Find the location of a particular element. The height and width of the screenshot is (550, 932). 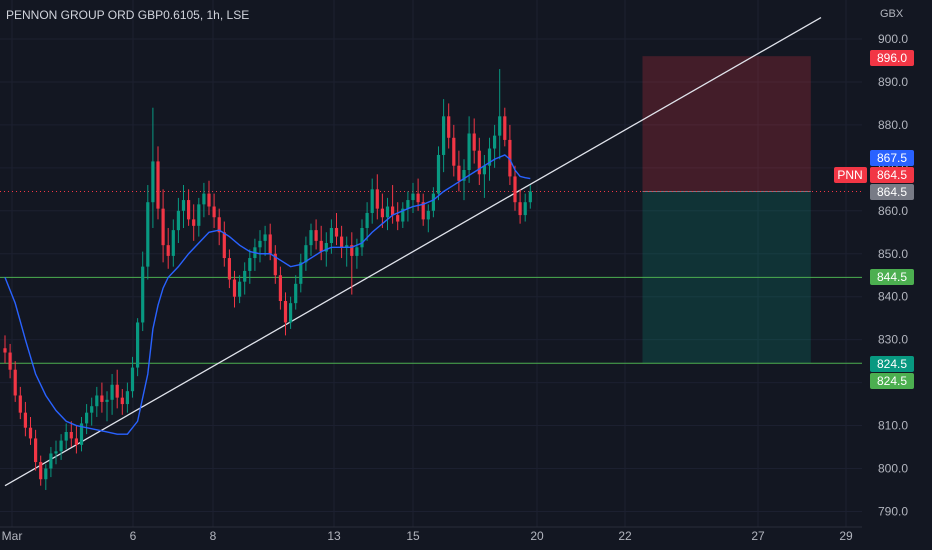

x-tick-label-7: 27 is located at coordinates (758, 536).